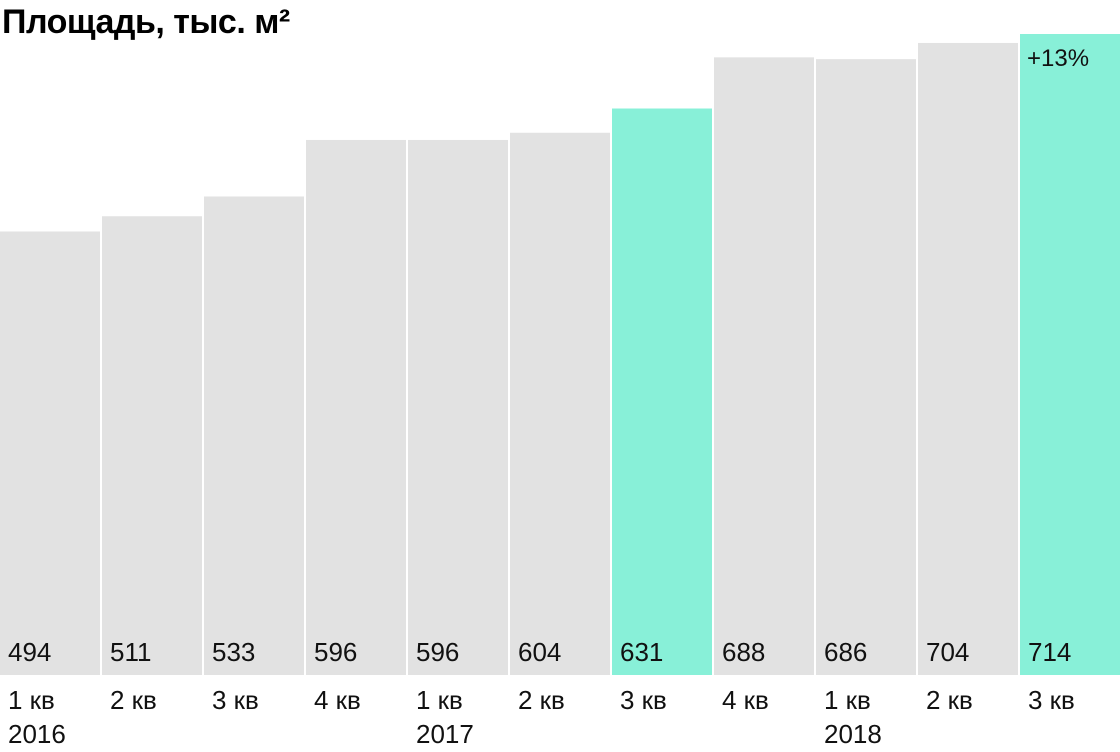 This screenshot has width=1120, height=752. I want to click on bar-value-label: 631, so click(641, 652).